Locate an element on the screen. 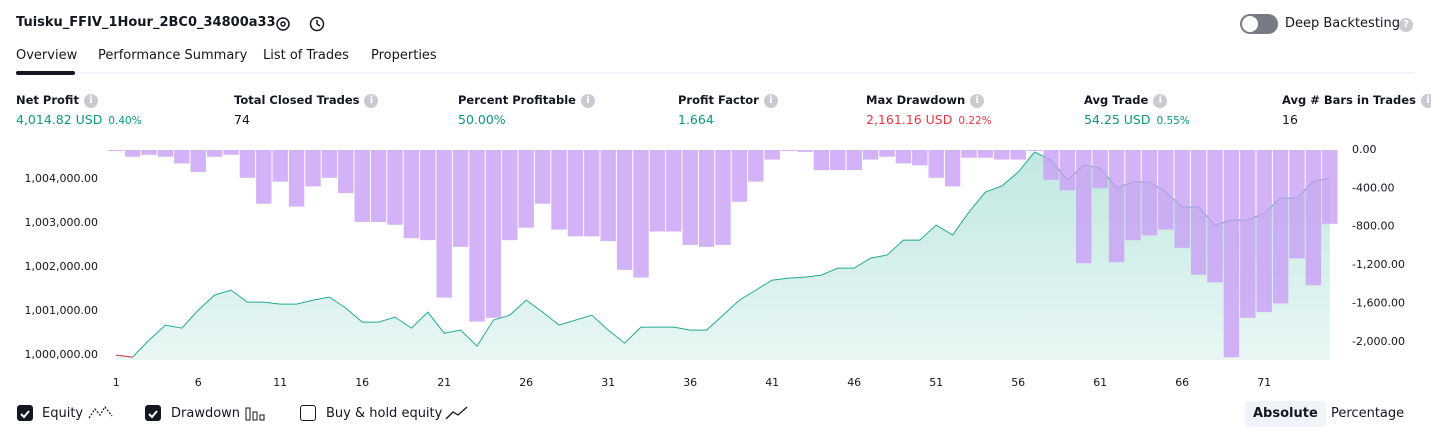  stat-value-text: 1.664 is located at coordinates (696, 119).